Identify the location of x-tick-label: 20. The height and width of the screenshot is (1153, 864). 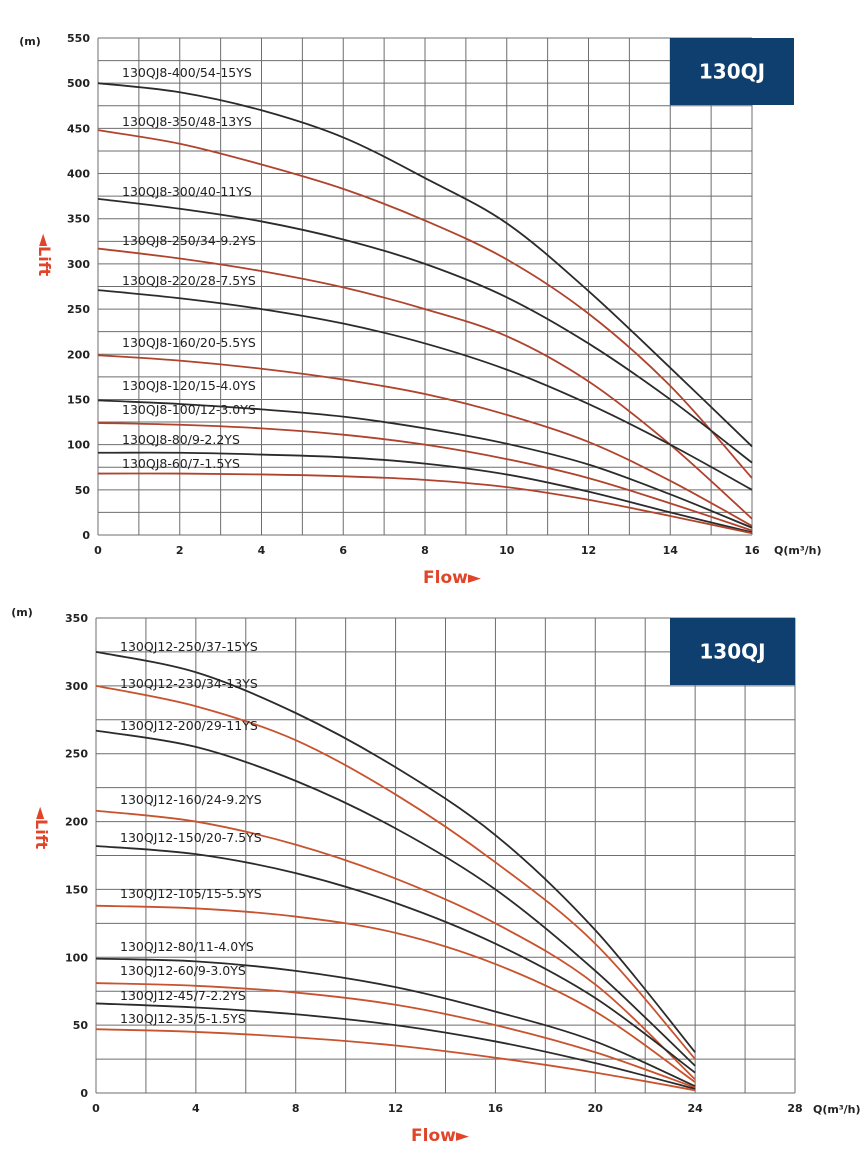
(596, 1108).